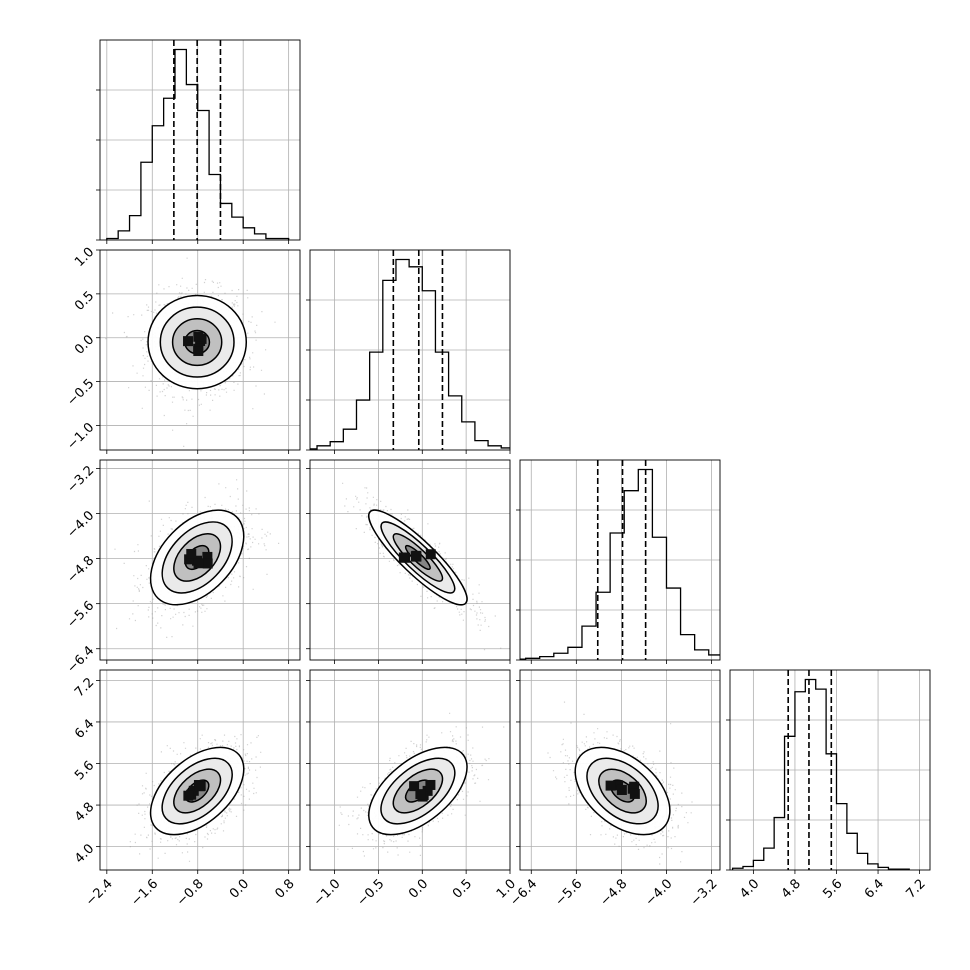  Describe the element at coordinates (832, 888) in the screenshot. I see `x-tick-label: 5.6` at that location.